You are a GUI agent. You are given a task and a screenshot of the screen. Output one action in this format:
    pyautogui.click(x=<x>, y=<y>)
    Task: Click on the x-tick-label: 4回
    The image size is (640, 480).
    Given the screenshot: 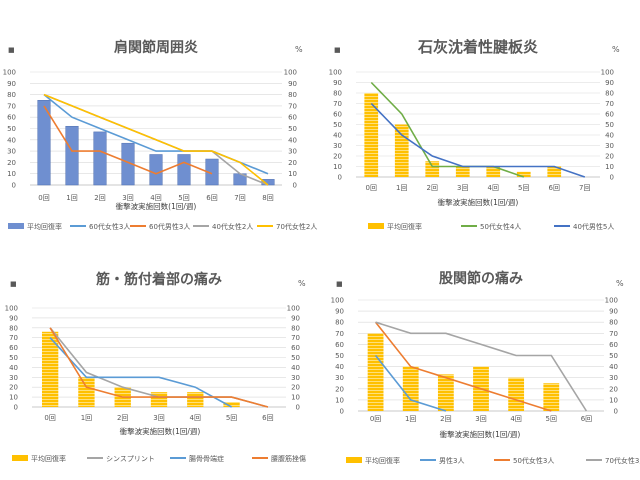 What is the action you would take?
    pyautogui.click(x=493, y=188)
    